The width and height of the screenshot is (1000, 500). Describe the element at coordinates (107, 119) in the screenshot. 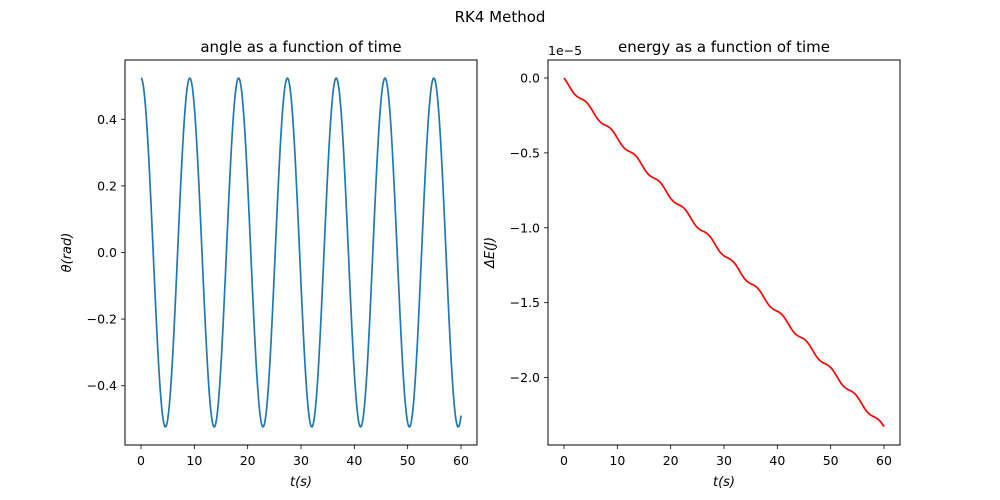

I see `angle-y-tick-label: 0.4` at that location.